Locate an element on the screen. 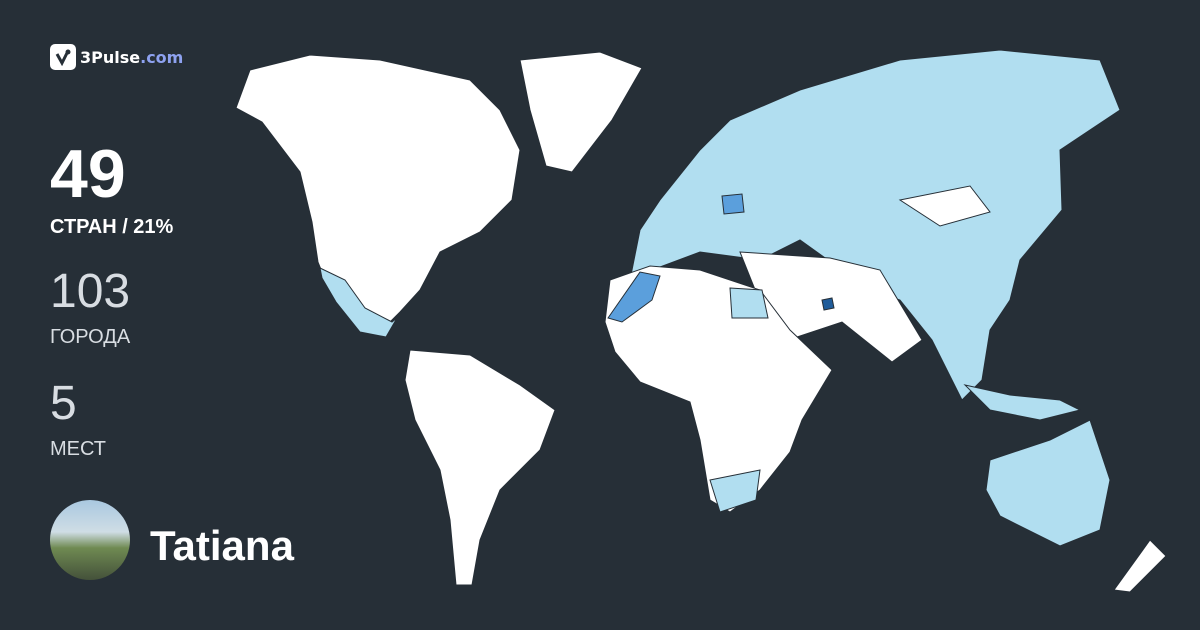  countries-stat: 49 СТРАН / 21% is located at coordinates (111, 189).